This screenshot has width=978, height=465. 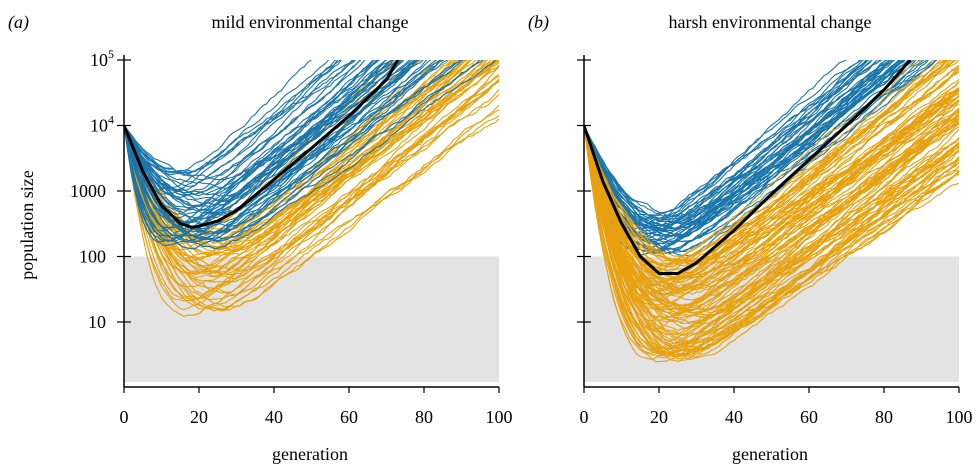 What do you see at coordinates (27, 224) in the screenshot?
I see `y-axis-label: population size` at bounding box center [27, 224].